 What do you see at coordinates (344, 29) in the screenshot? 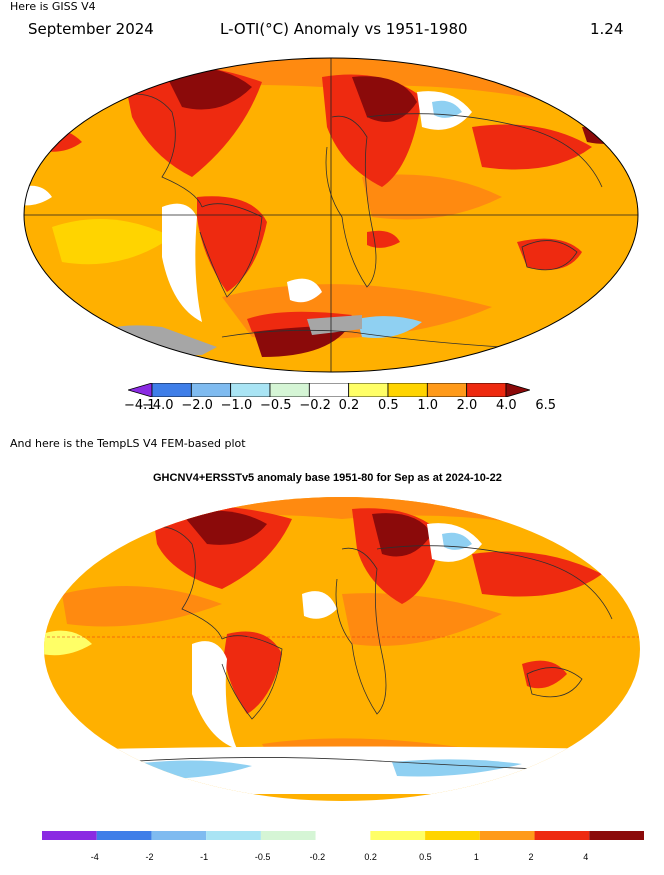
I see `giss-map-title: L-OTI(°C) Anomaly vs 1951-1980` at bounding box center [344, 29].